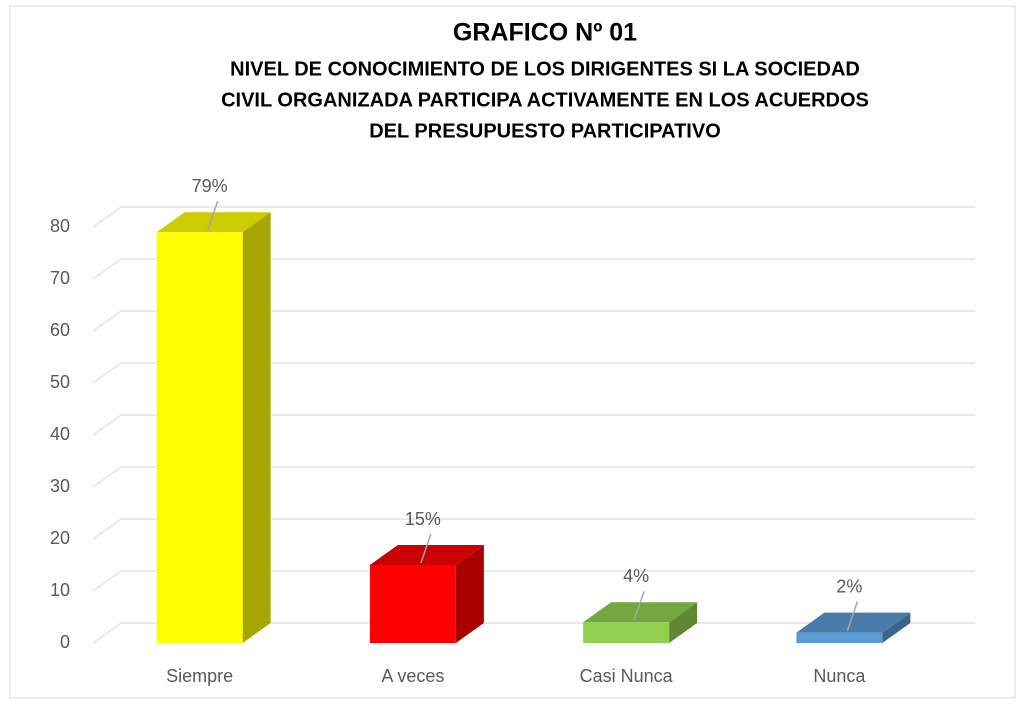  I want to click on data-label: 15%, so click(423, 519).